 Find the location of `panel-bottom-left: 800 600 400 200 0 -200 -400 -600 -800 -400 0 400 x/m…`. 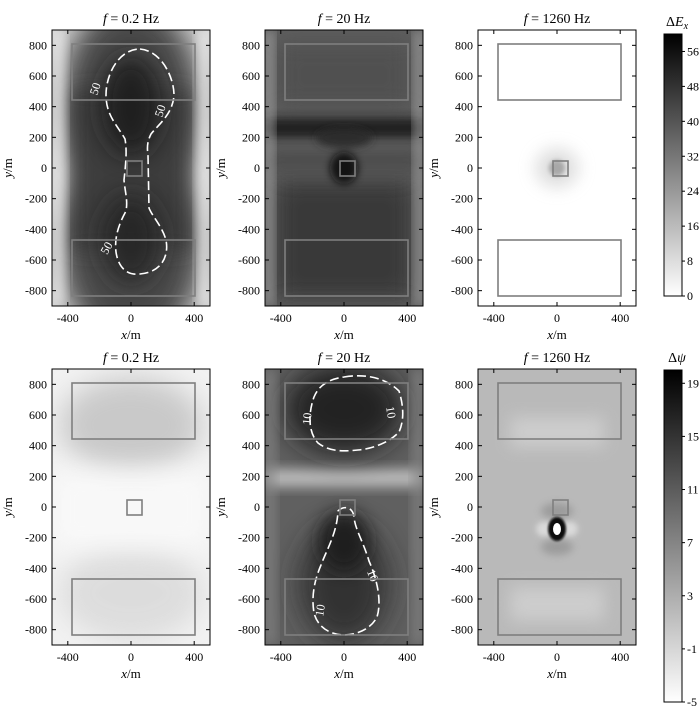

panel-bottom-left: 800 600 400 200 0 -200 -400 -600 -800 -400 0 400 x/m… is located at coordinates (105, 516).